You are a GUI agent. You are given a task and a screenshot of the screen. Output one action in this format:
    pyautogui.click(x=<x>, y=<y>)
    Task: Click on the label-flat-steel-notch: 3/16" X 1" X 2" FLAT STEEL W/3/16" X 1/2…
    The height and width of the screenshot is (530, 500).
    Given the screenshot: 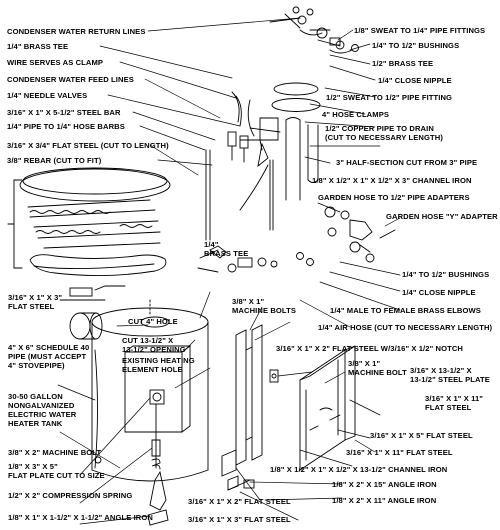 What is the action you would take?
    pyautogui.click(x=370, y=348)
    